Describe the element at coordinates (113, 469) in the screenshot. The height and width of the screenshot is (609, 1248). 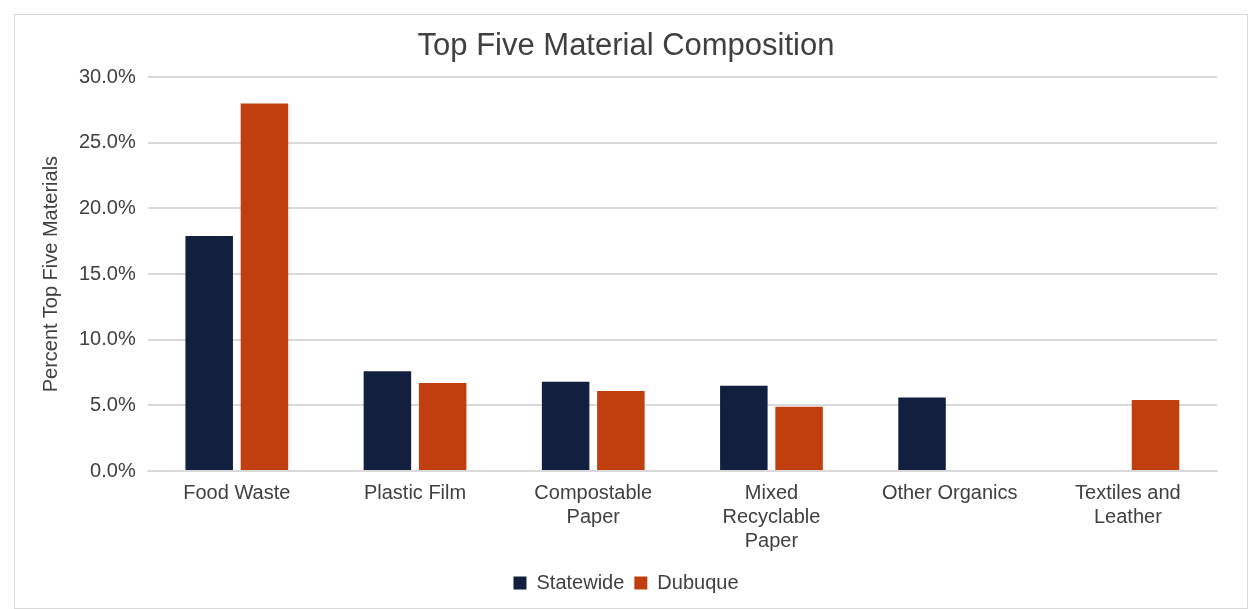
I see `y-tick-label: 0.0%` at that location.